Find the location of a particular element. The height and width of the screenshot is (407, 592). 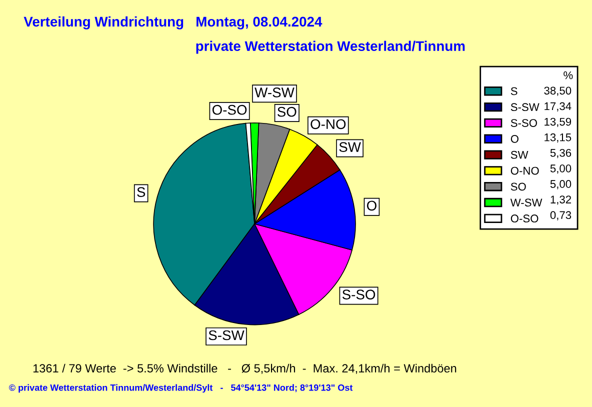

legend-label: O-NO is located at coordinates (524, 170).